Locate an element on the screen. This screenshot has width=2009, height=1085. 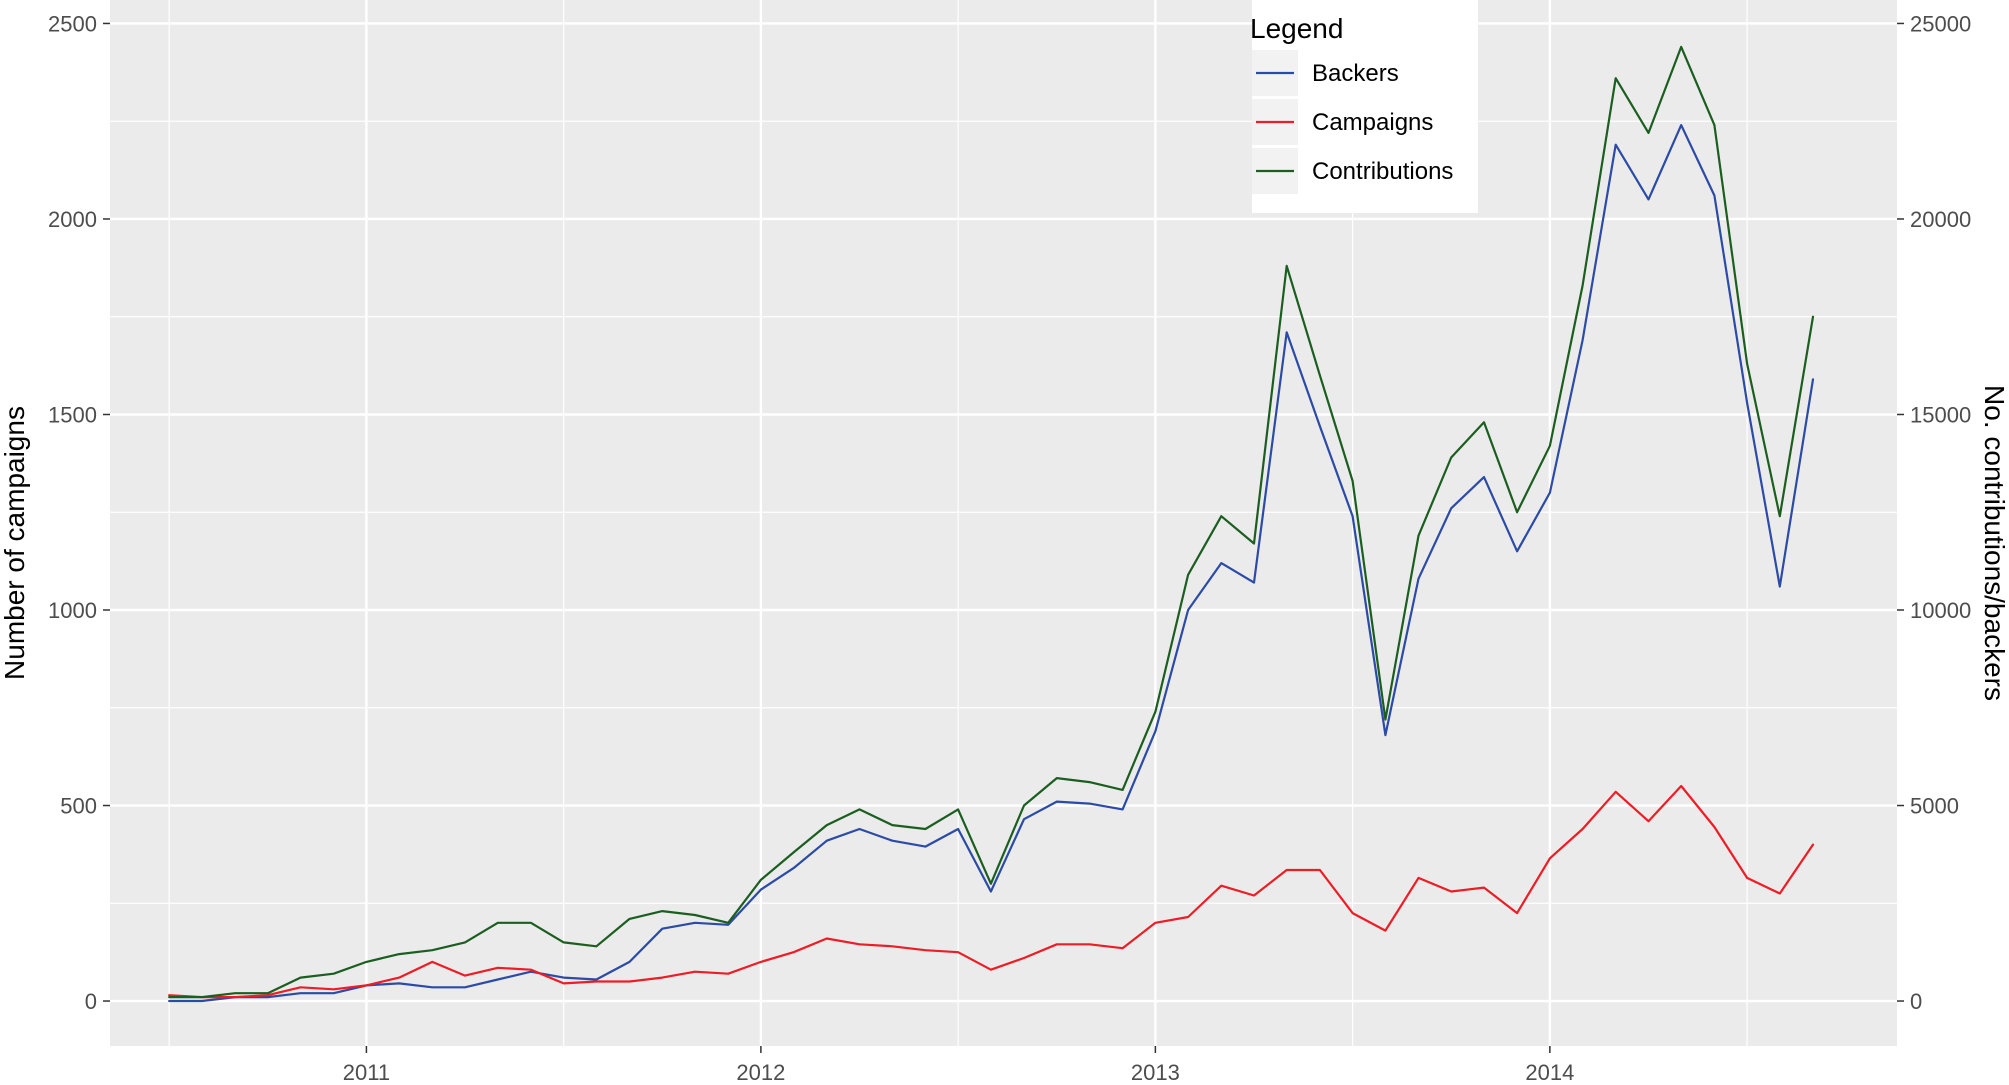
y-tick-label: 1000 is located at coordinates (72, 610).